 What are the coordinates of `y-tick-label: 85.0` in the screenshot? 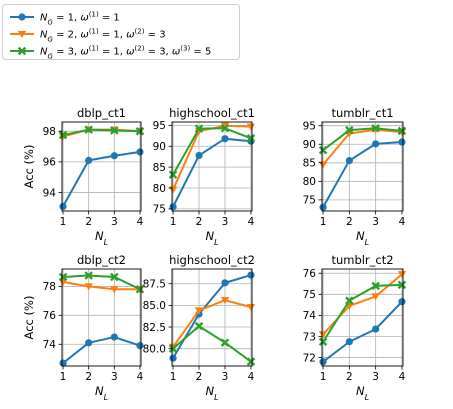 It's located at (154, 306).